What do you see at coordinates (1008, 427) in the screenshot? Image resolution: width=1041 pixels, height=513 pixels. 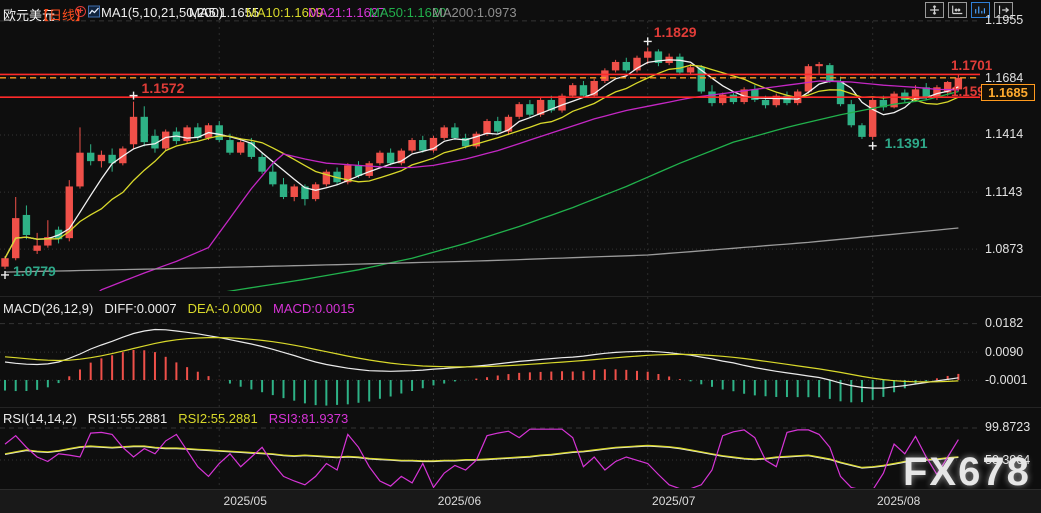 I see `rsi-axis-label: 99.8723` at bounding box center [1008, 427].